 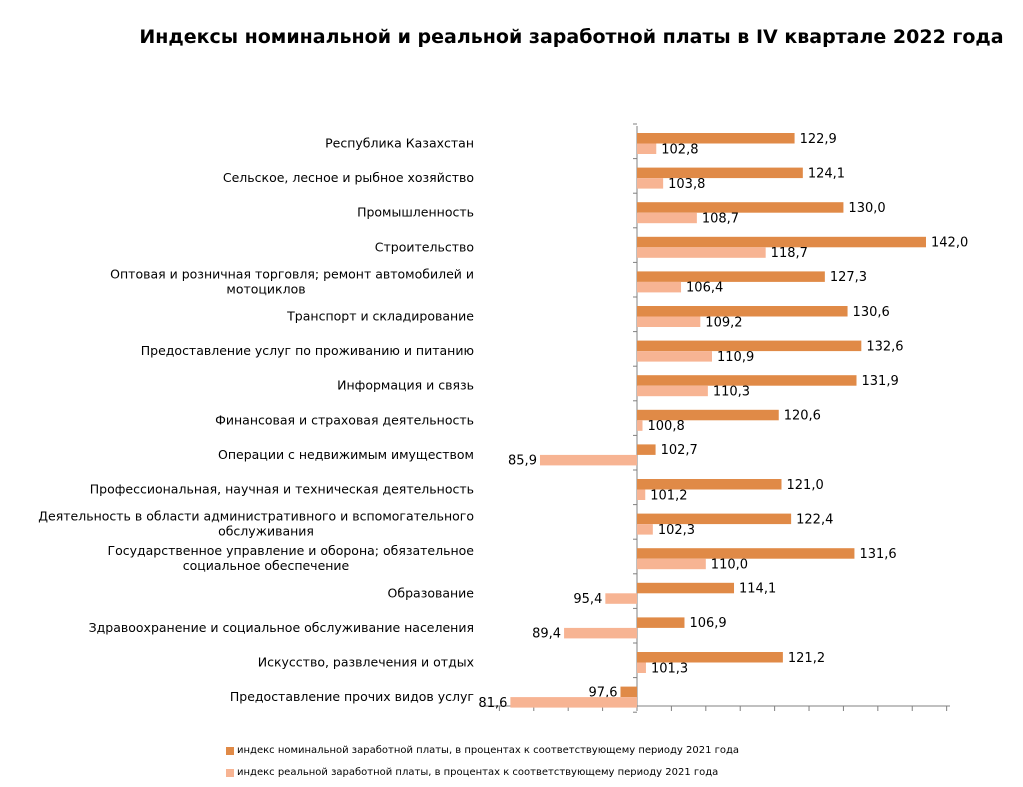 What do you see at coordinates (666, 426) in the screenshot?
I see `data-label-real: 100,8` at bounding box center [666, 426].